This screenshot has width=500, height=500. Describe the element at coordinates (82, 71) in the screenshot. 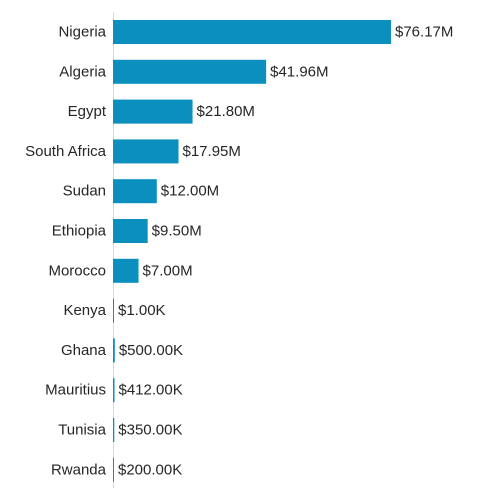

I see `category-label-algeria: Algeria` at that location.